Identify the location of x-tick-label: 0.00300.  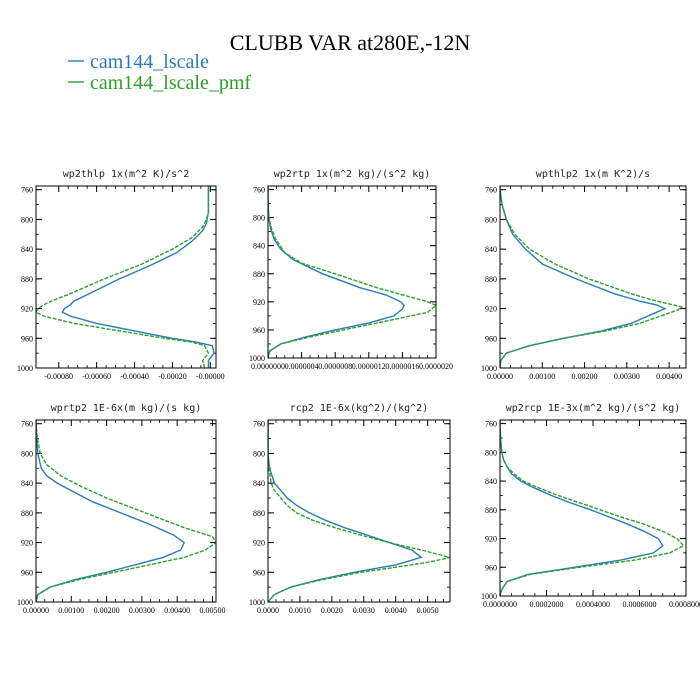
(142, 610).